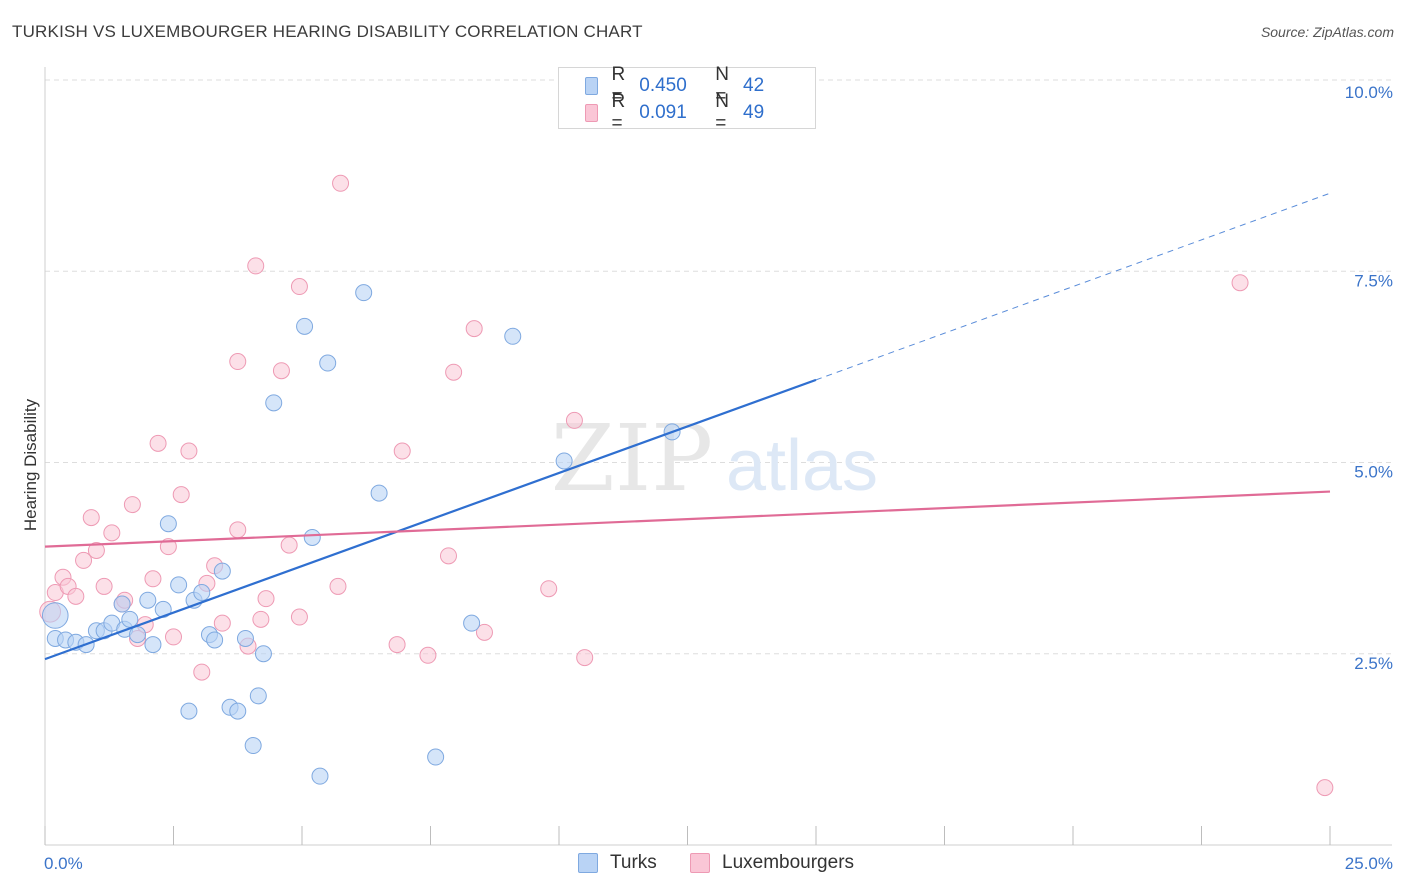 This screenshot has width=1406, height=892. What do you see at coordinates (700, 85) in the screenshot?
I see `legend-row-turks: R = 0.450 N = 42` at bounding box center [700, 85].